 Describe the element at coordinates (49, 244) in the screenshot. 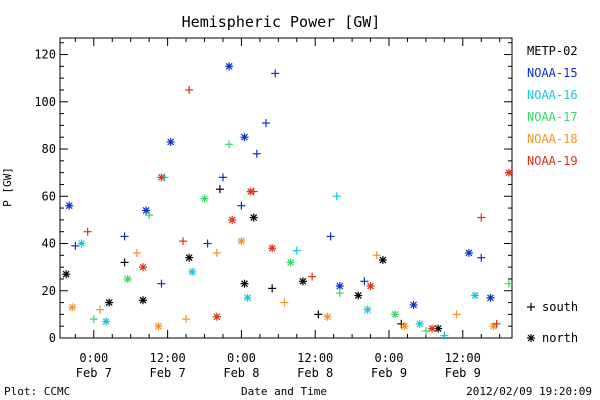

I see `y-tick-label: 40` at that location.